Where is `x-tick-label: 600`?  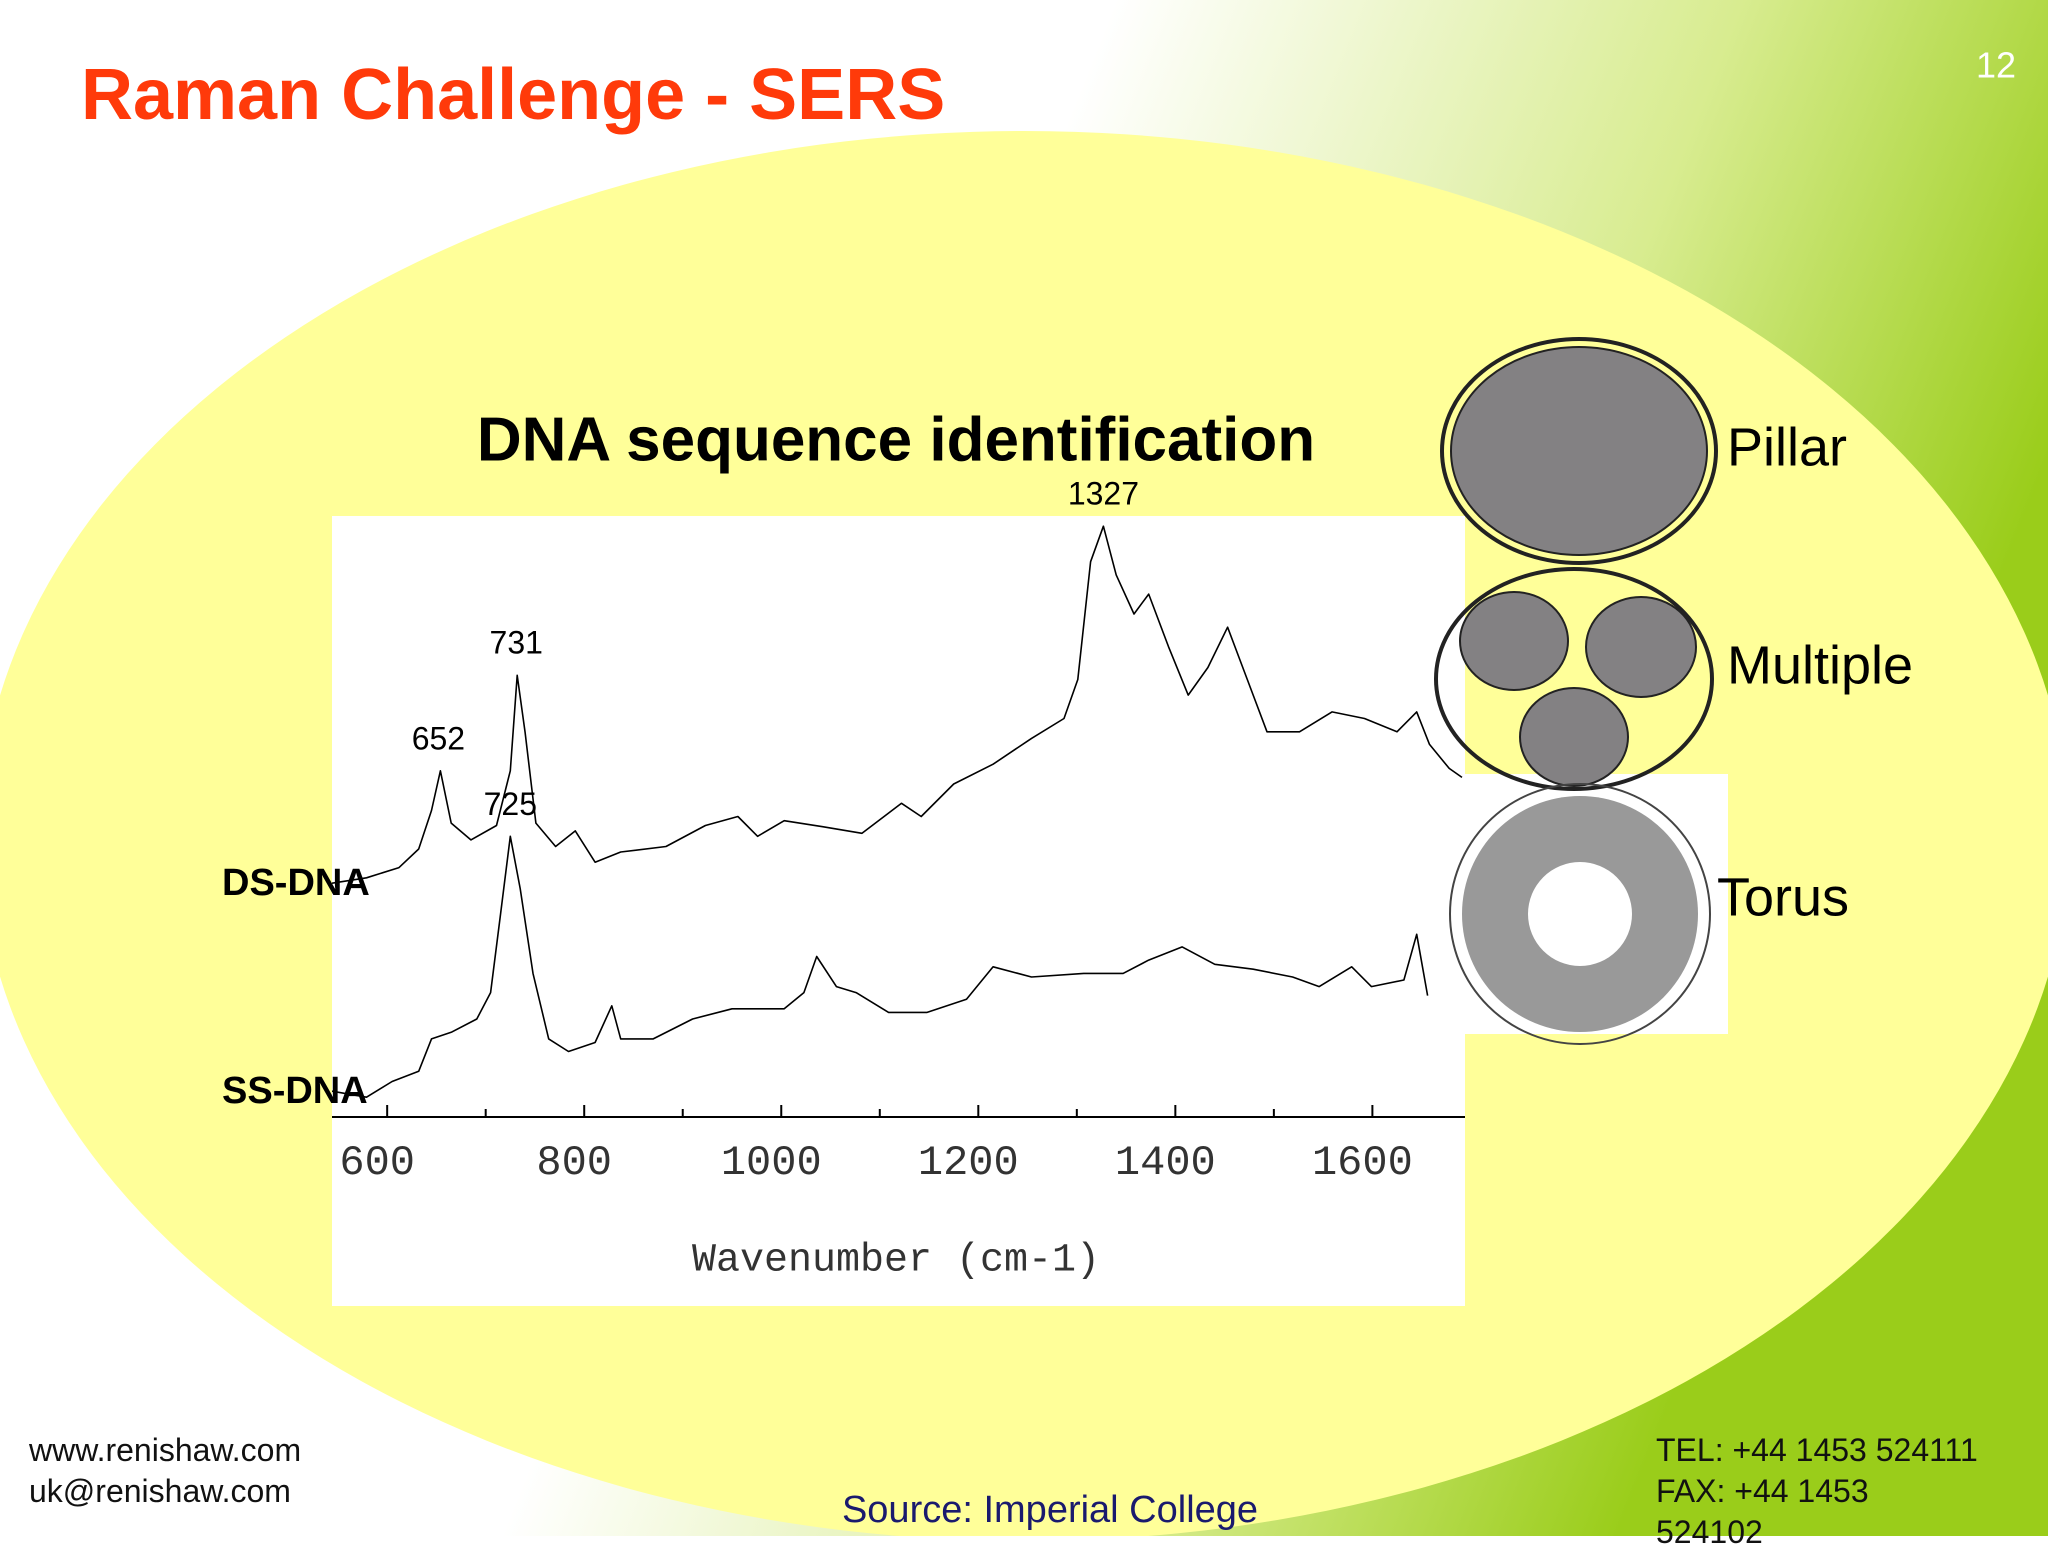 x-tick-label: 600 is located at coordinates (377, 1163).